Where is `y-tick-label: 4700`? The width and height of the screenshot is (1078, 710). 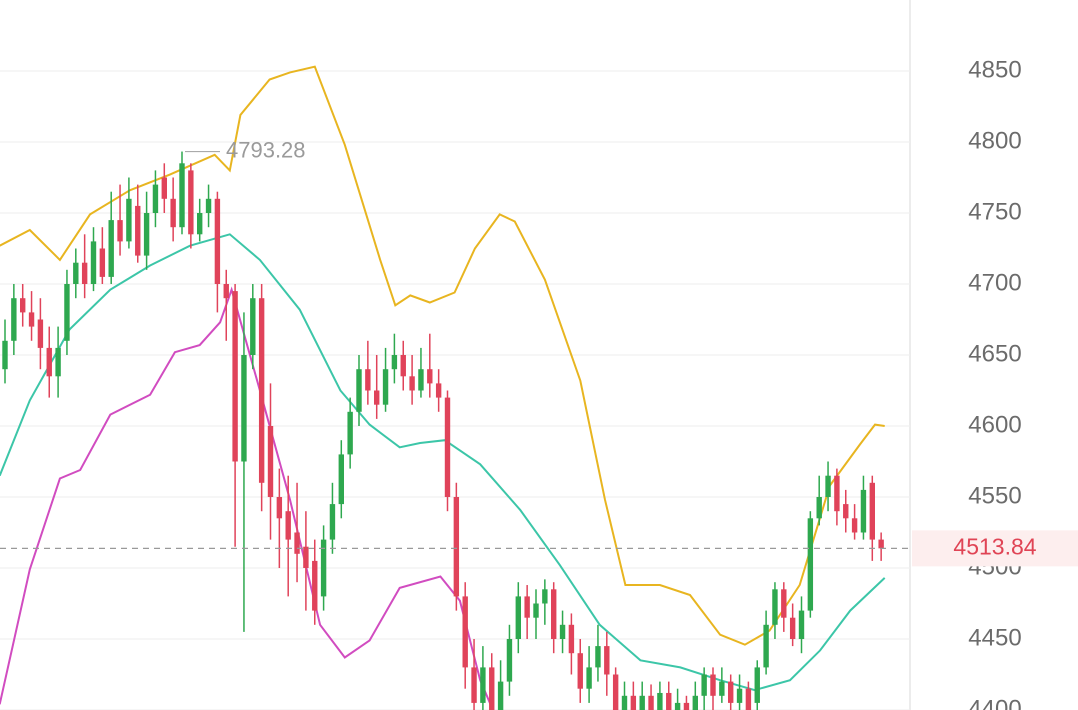
y-tick-label: 4700 is located at coordinates (994, 282).